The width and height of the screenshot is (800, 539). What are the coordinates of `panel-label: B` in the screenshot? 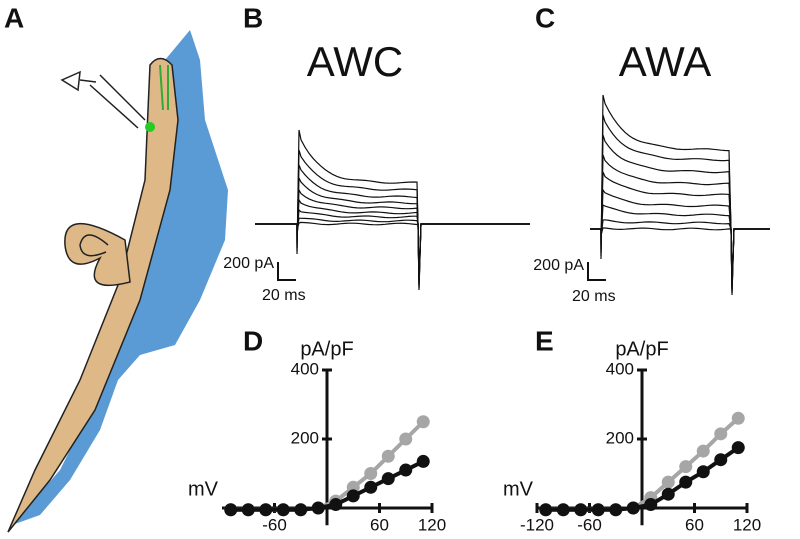 It's located at (253, 17).